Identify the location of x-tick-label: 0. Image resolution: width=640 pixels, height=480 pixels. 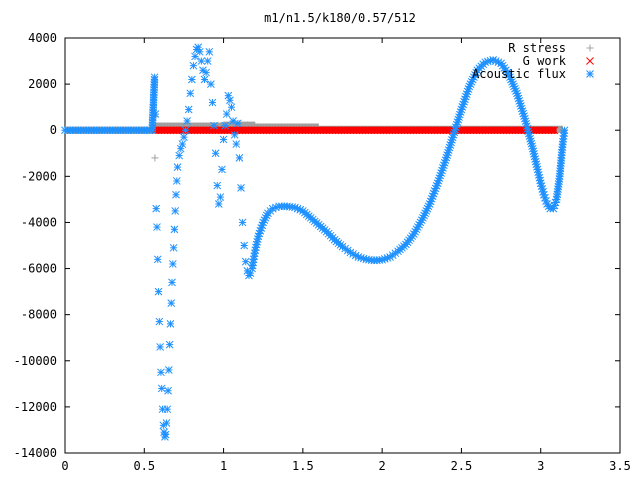
(64, 466).